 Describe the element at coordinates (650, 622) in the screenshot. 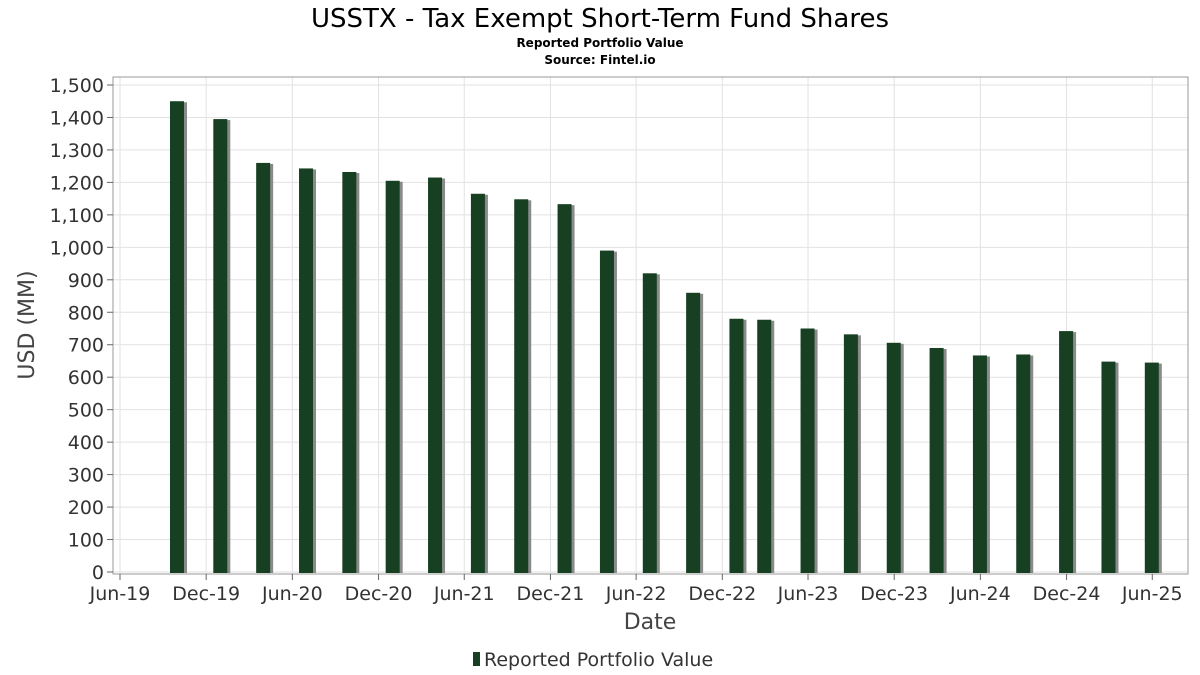

I see `x-axis-label: Date` at that location.